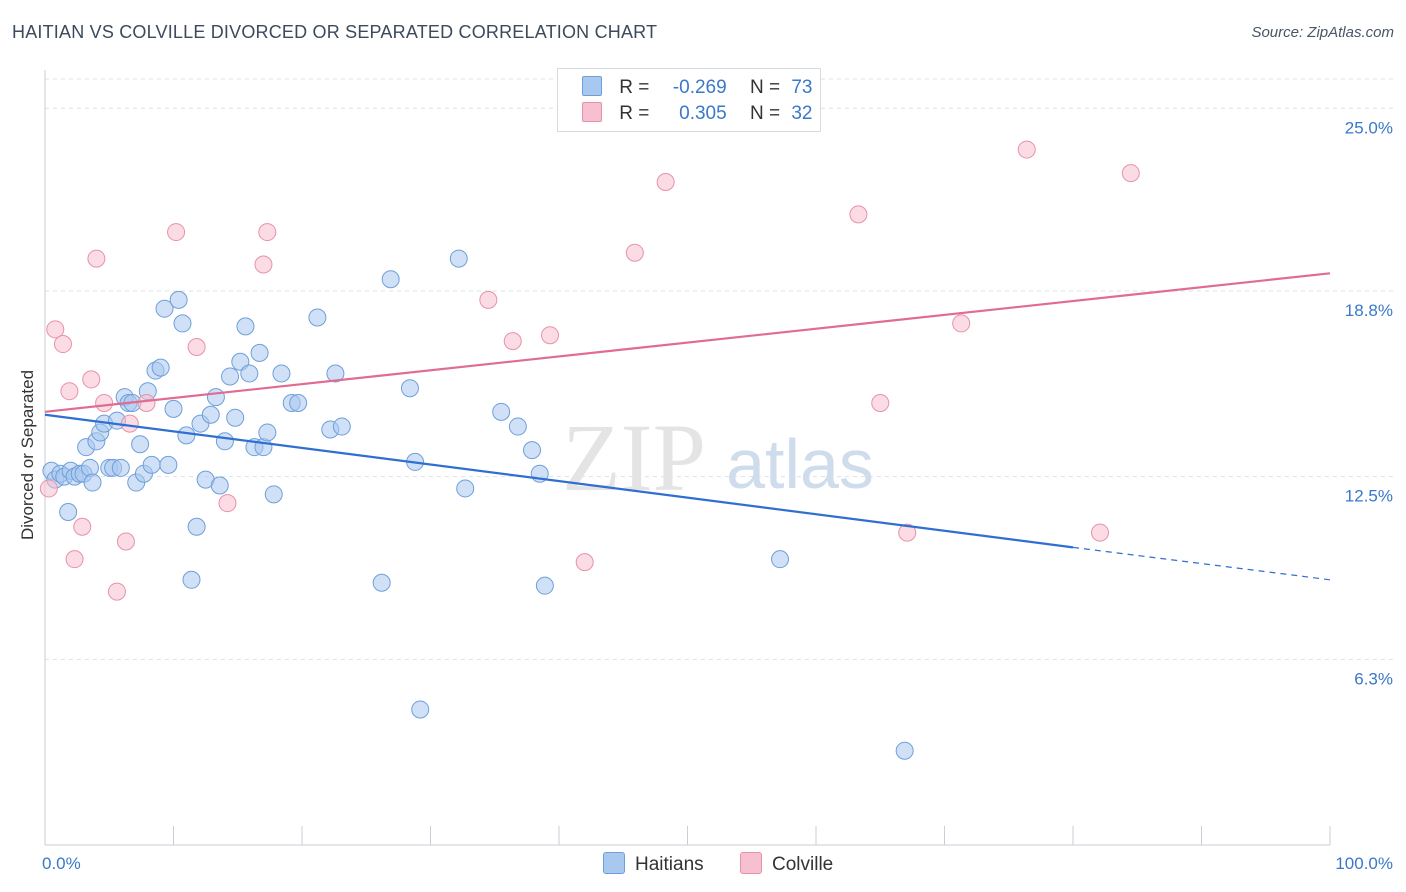 This screenshot has width=1406, height=892. Describe the element at coordinates (687, 342) in the screenshot. I see `trend-line-colville` at that location.